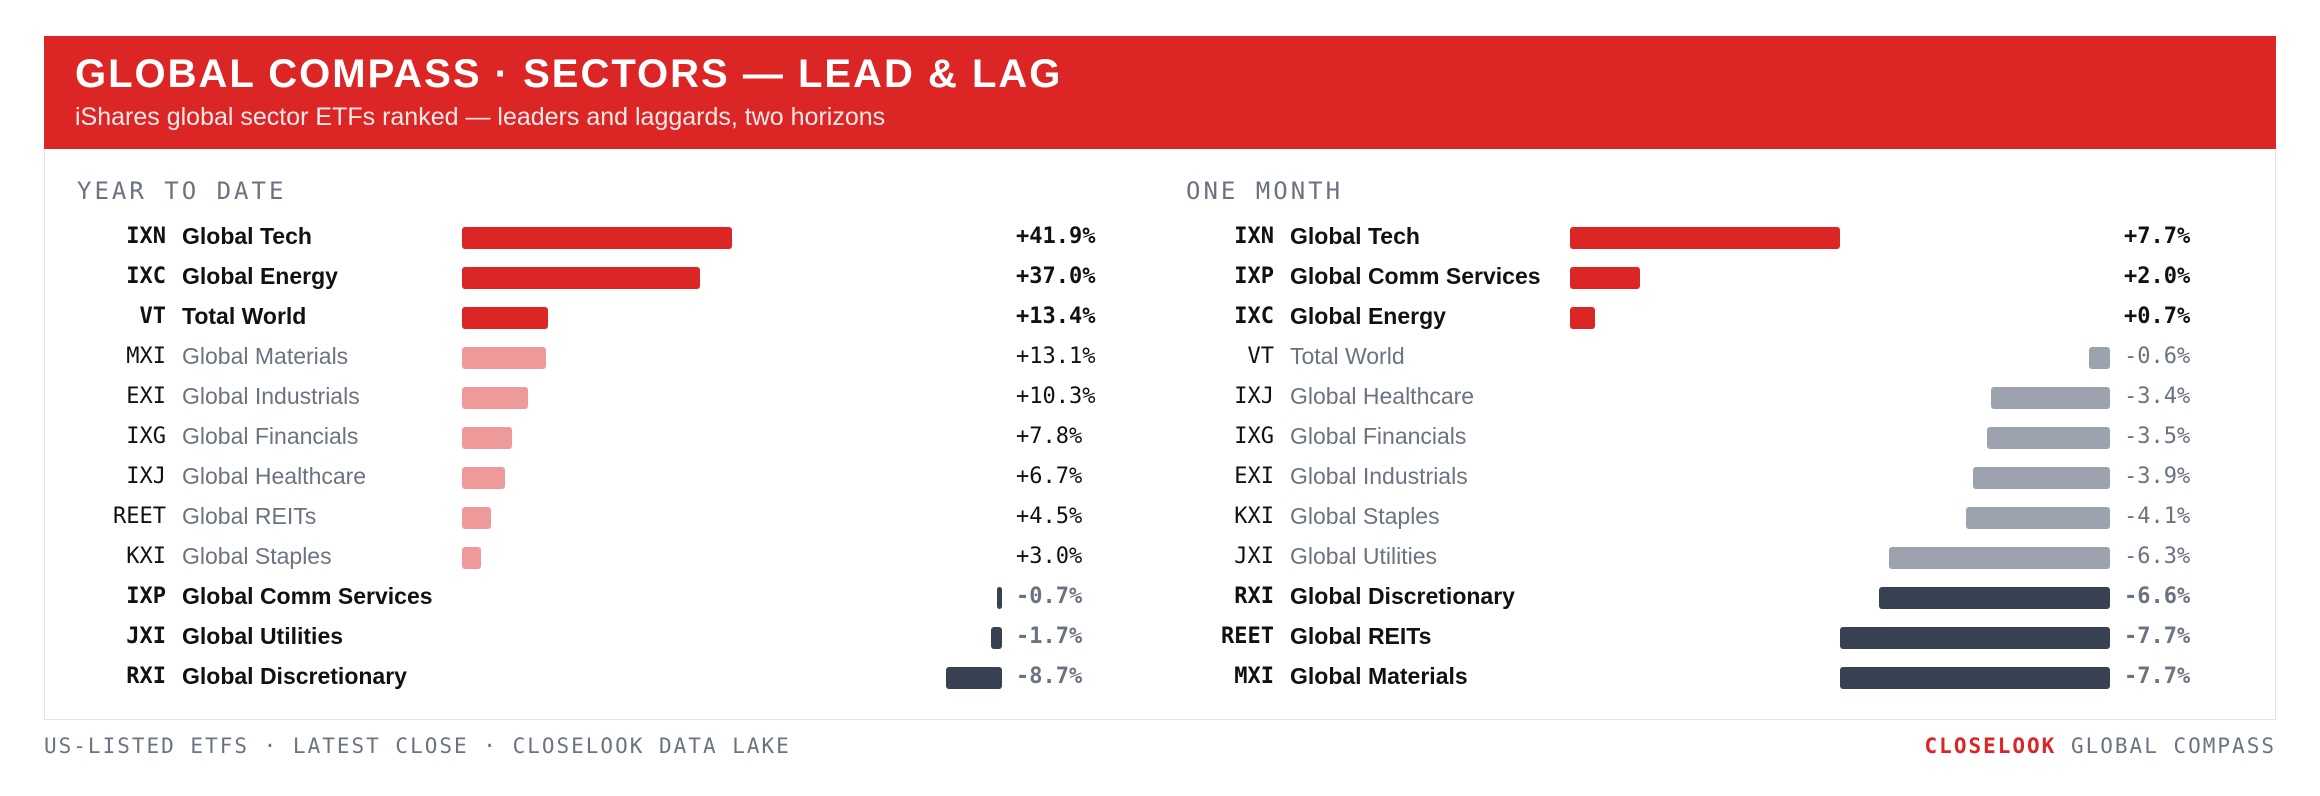  What do you see at coordinates (1160, 517) in the screenshot?
I see `ytd-row-reet: REET Global REITs +4.5%` at bounding box center [1160, 517].